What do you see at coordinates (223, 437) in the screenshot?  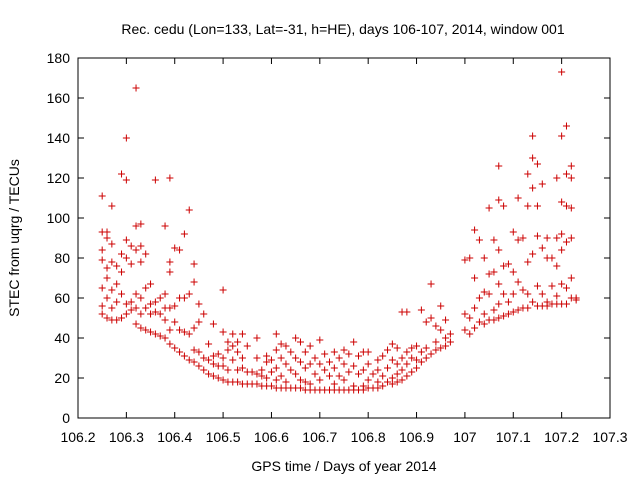 I see `x-tick-label: 106.5` at bounding box center [223, 437].